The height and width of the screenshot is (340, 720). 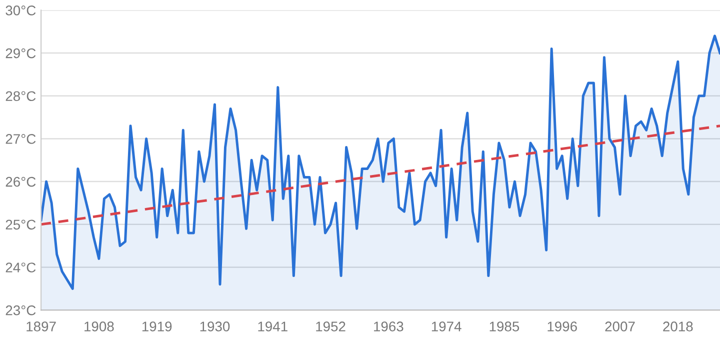 I want to click on x-tick-label: 1897, so click(x=41, y=327).